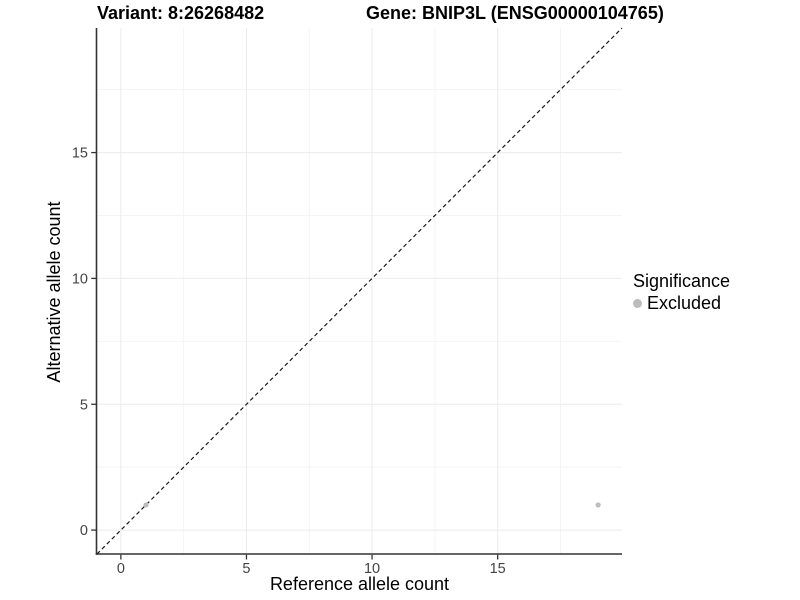 The height and width of the screenshot is (600, 800). What do you see at coordinates (637, 303) in the screenshot?
I see `excluded-point-icon` at bounding box center [637, 303].